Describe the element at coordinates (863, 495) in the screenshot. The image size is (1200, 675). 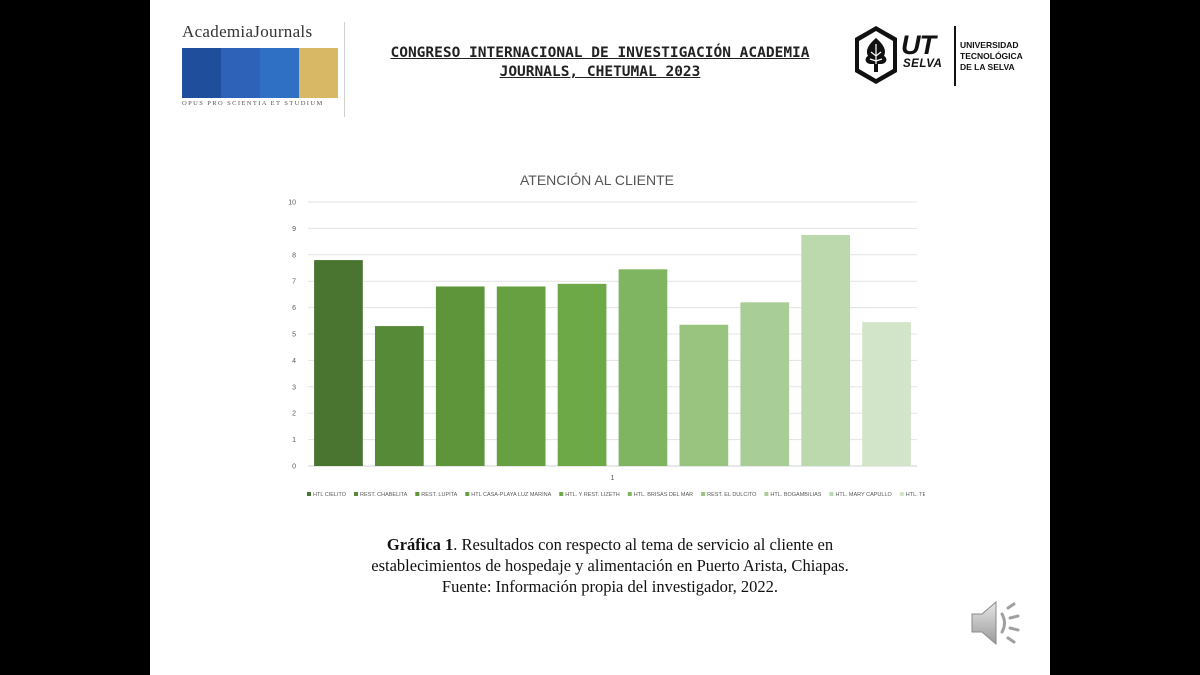
I see `legend-entry: HTL. MARY CAPULLO` at that location.